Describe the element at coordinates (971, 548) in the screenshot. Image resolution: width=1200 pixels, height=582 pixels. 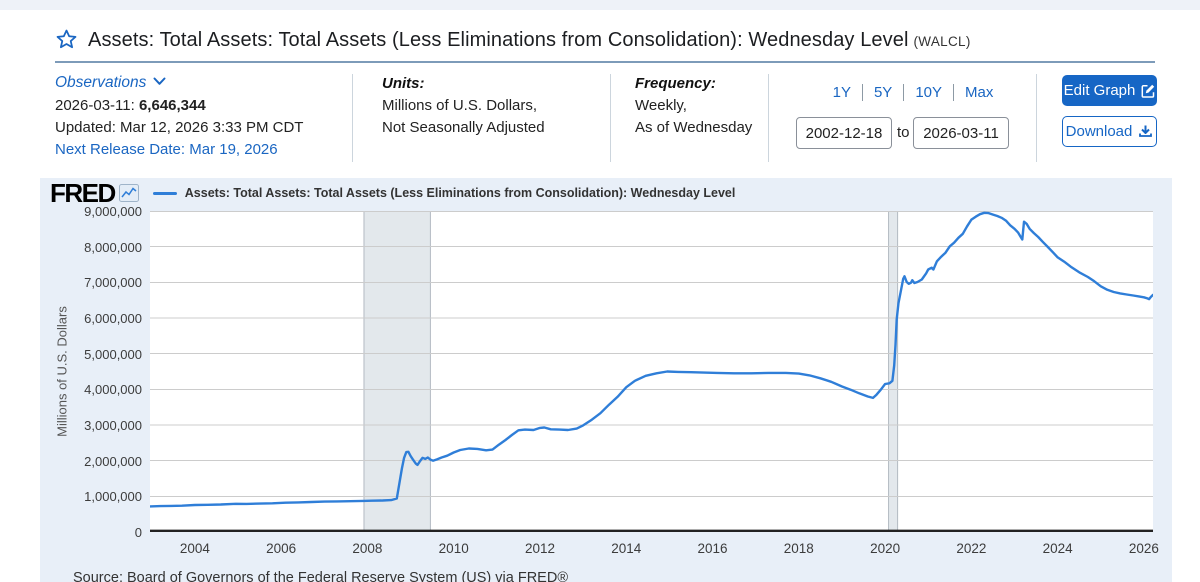
I see `x-tick-label: 2022` at that location.